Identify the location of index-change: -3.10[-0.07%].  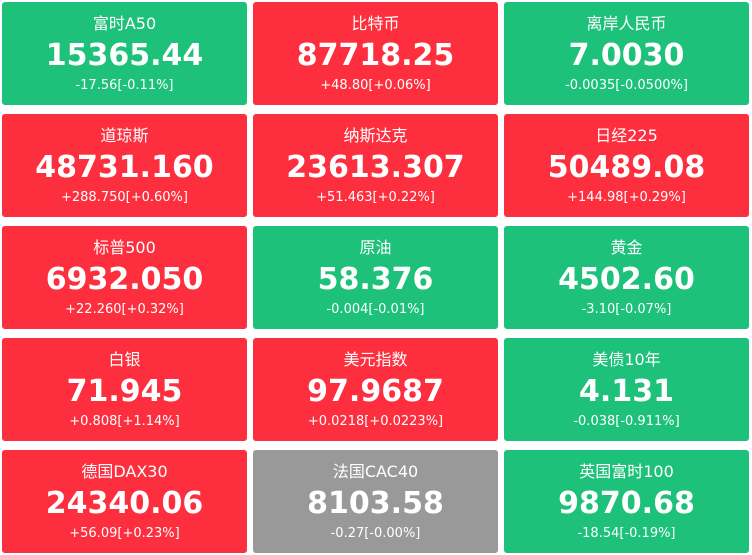
(626, 309).